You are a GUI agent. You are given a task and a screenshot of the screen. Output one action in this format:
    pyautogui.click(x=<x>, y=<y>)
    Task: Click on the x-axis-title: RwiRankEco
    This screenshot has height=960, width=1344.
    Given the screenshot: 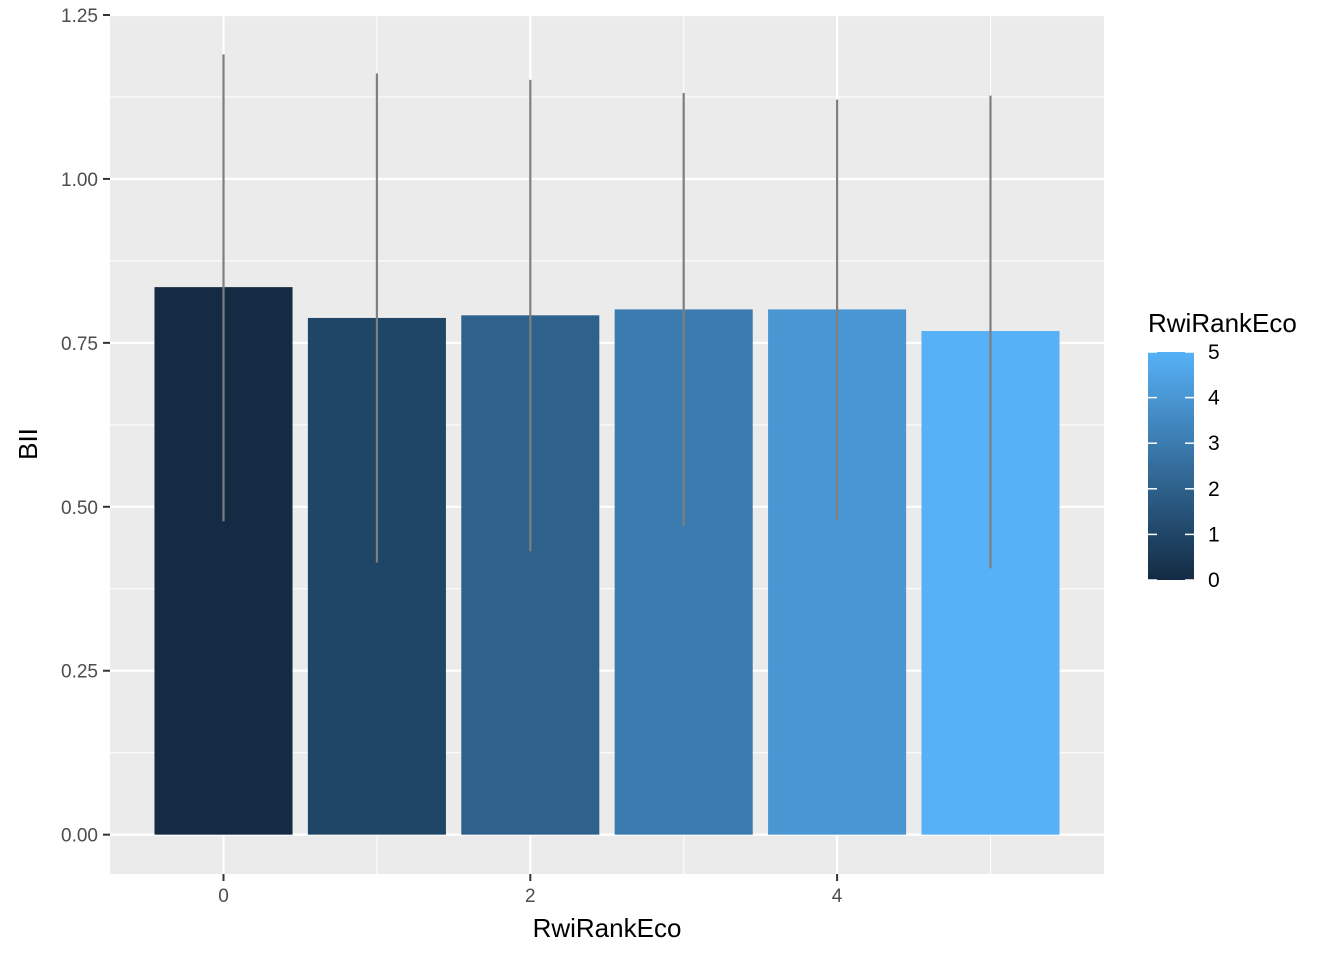 What is the action you would take?
    pyautogui.click(x=607, y=928)
    